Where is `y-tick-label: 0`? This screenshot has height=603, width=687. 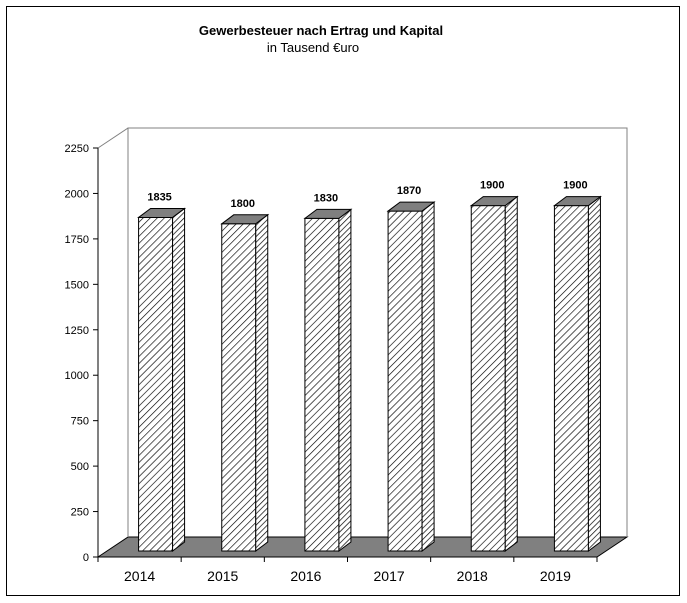 y-tick-label: 0 is located at coordinates (86, 558).